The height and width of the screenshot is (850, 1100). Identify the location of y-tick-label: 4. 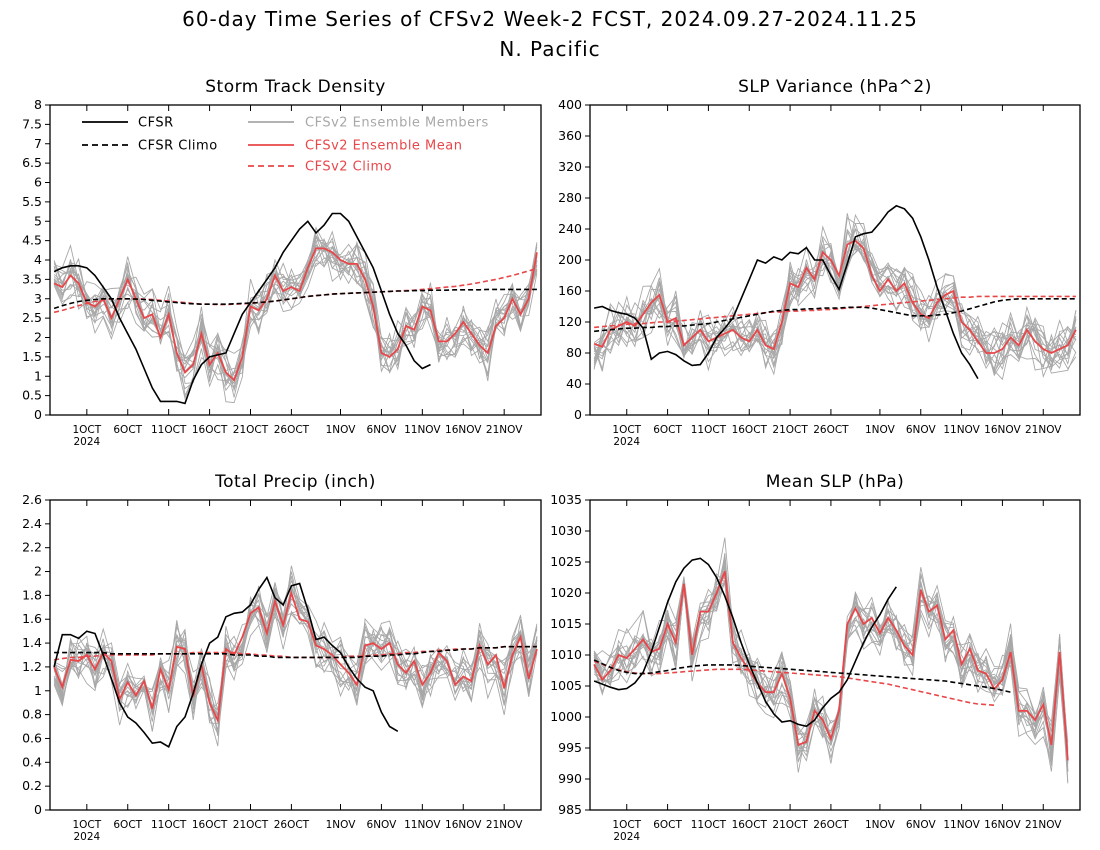
(38, 259).